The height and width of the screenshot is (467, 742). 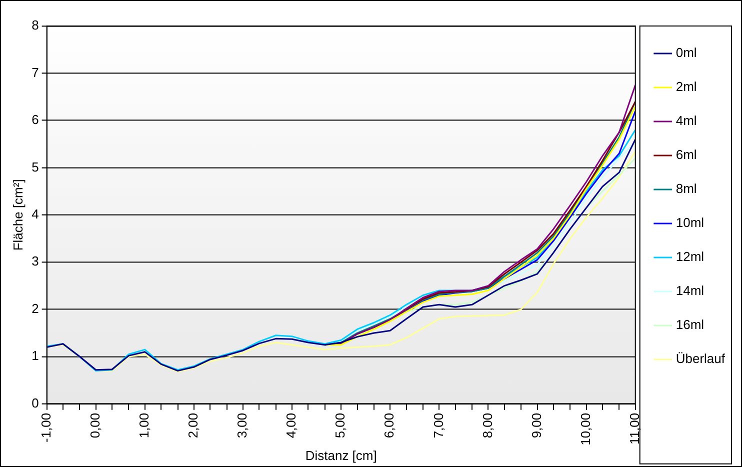 What do you see at coordinates (35, 166) in the screenshot?
I see `y-tick-label: 5` at bounding box center [35, 166].